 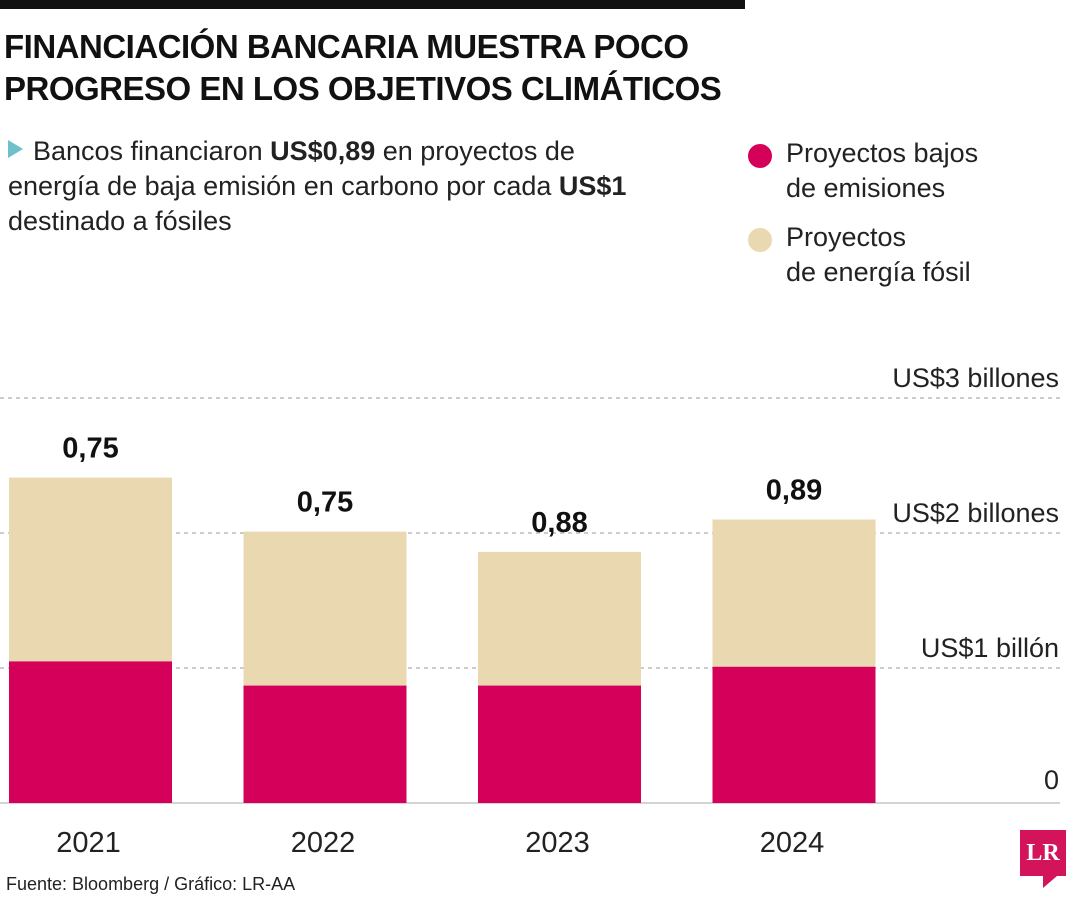 What do you see at coordinates (975, 378) in the screenshot?
I see `y-tick-label-3: US$3 billones` at bounding box center [975, 378].